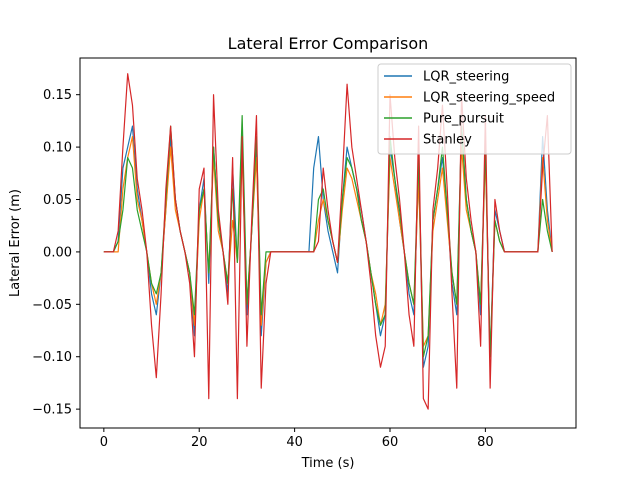  What do you see at coordinates (57, 200) in the screenshot?
I see `y-tick-label: 0.05` at bounding box center [57, 200].